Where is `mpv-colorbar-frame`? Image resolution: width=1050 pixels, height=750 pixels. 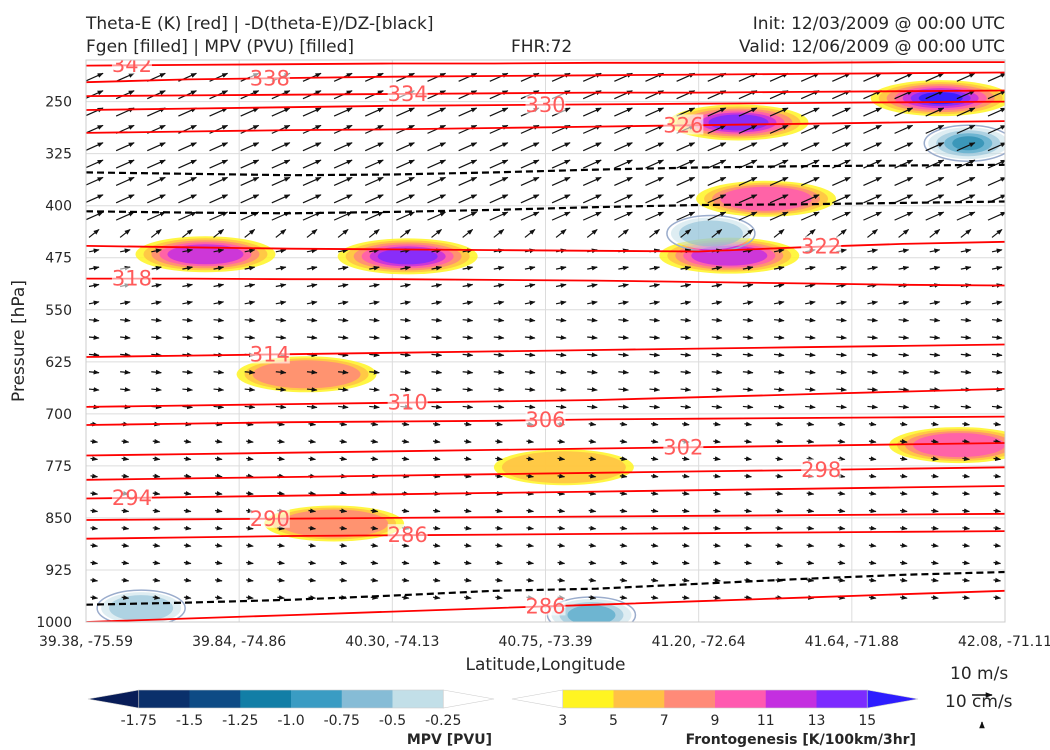
mpv-colorbar-frame is located at coordinates (291, 699).